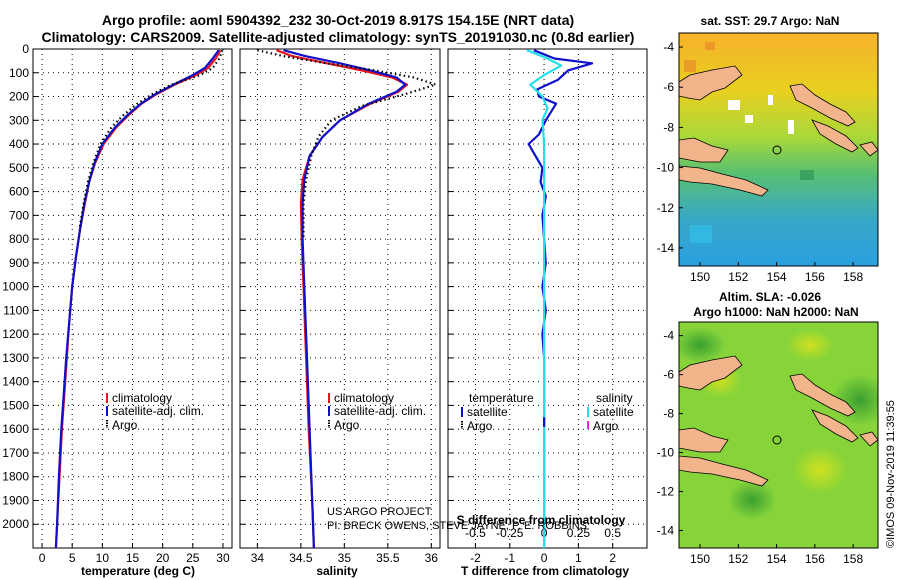  Describe the element at coordinates (301, 558) in the screenshot. I see `x-tick-label: 34.5` at that location.